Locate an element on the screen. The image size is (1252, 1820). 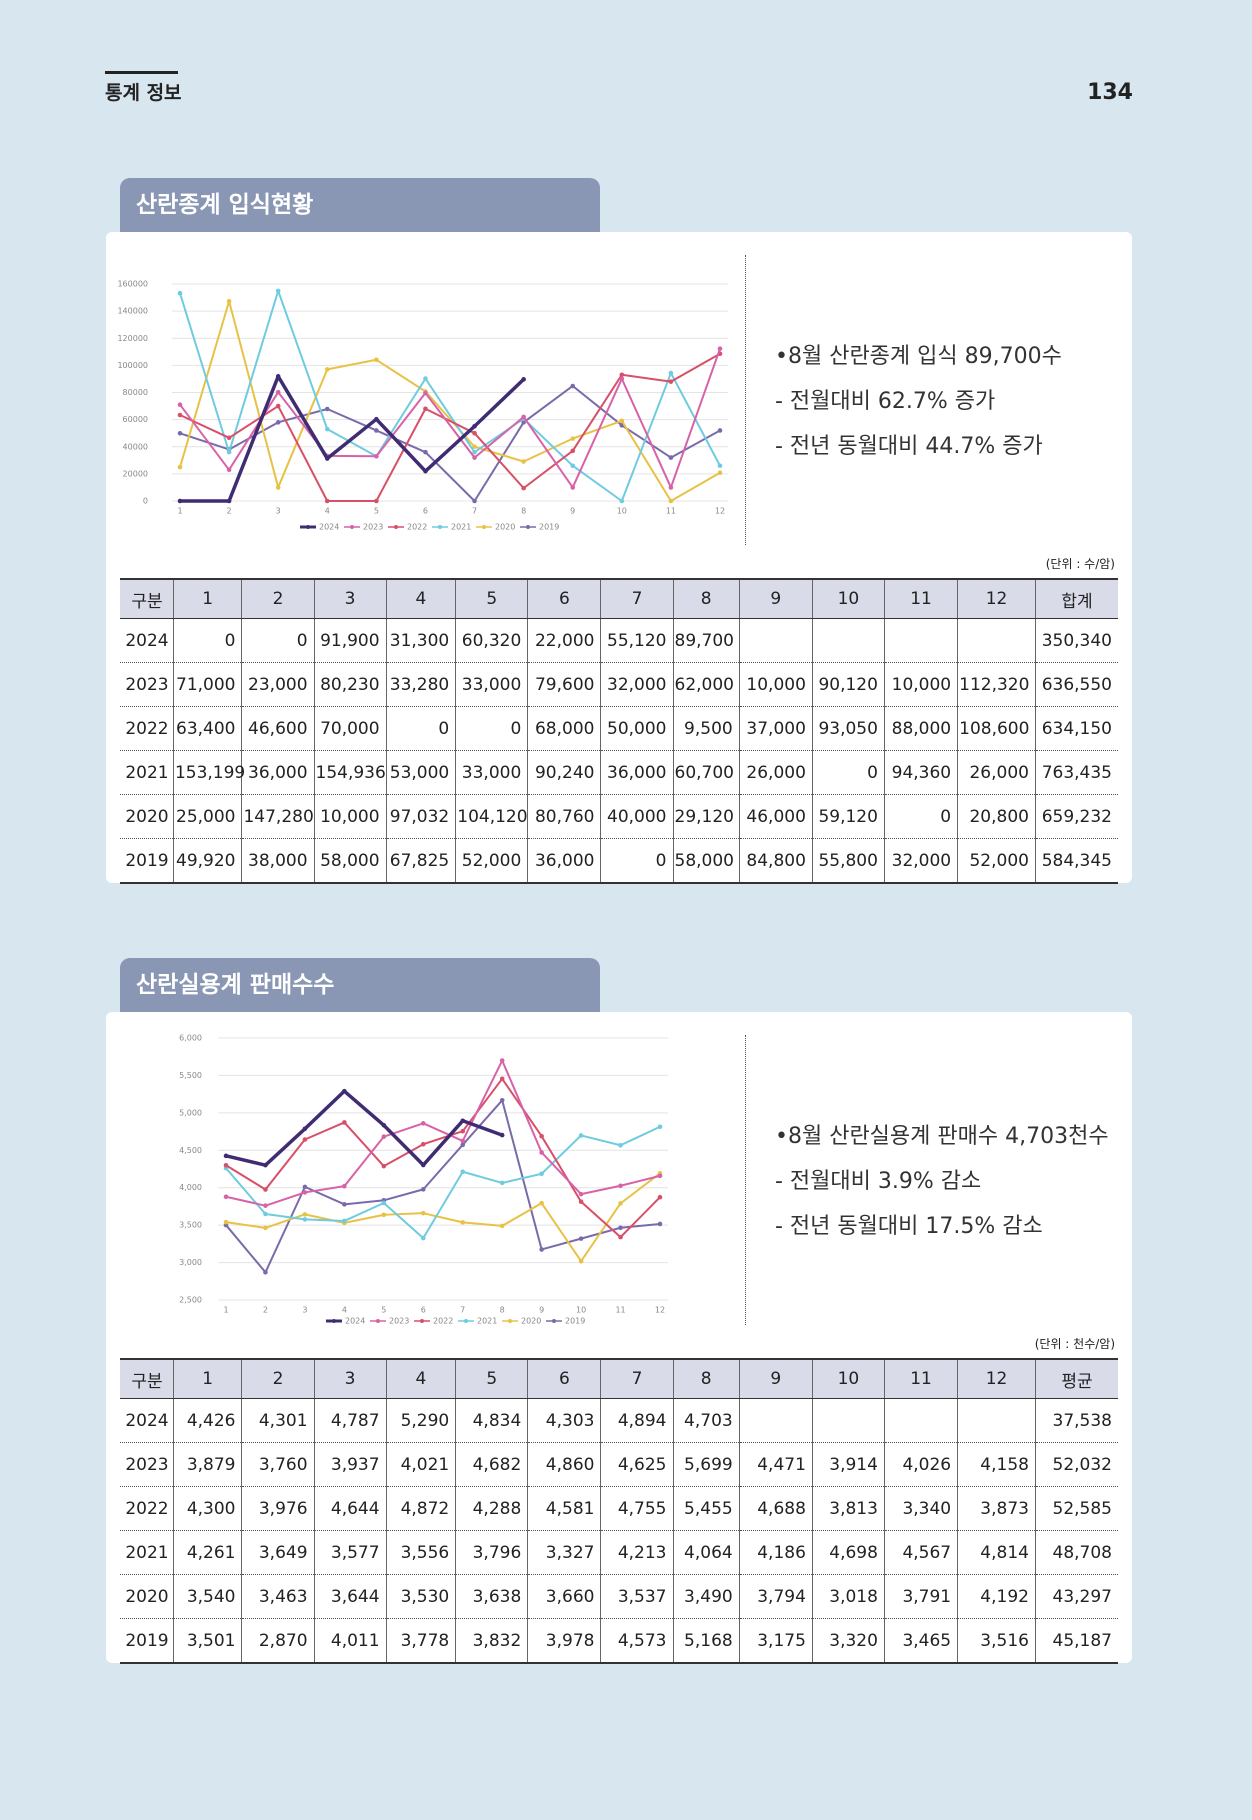
note: - 전년 동월대비 17.5% 감소 is located at coordinates (909, 1226).